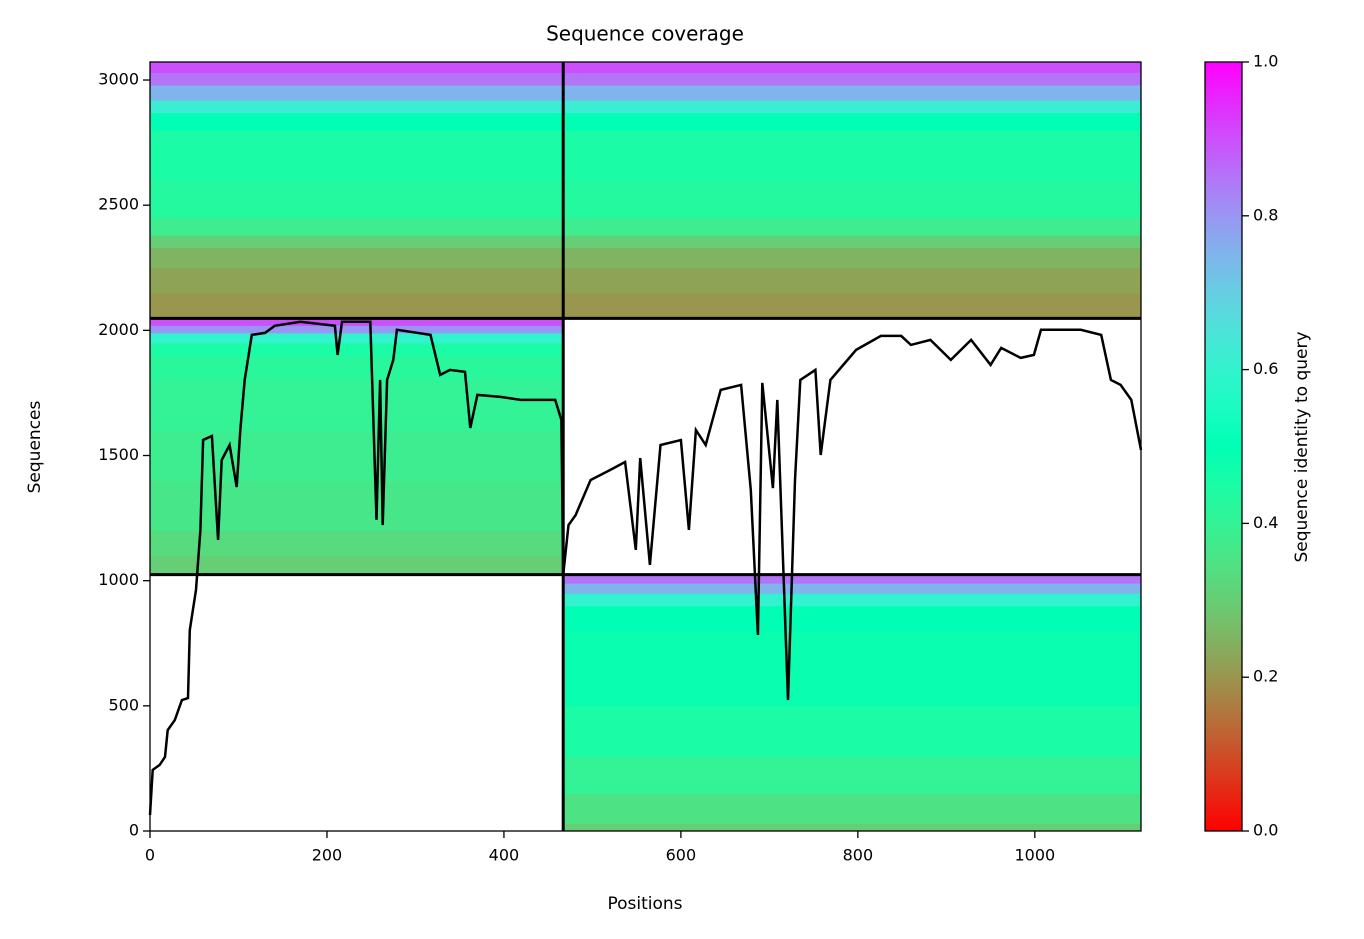 Image resolution: width=1364 pixels, height=939 pixels. Describe the element at coordinates (1034, 855) in the screenshot. I see `x-tick-label: 1000` at that location.